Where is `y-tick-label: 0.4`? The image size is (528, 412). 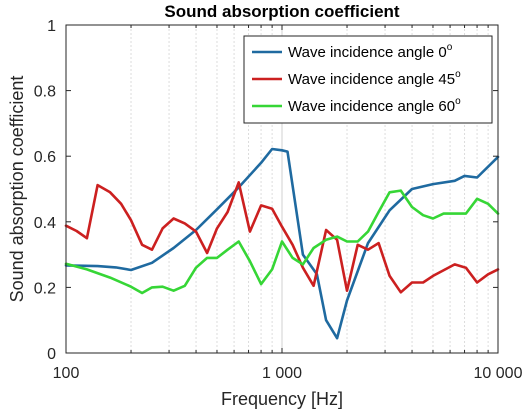
y-tick-label: 0.4 is located at coordinates (45, 223).